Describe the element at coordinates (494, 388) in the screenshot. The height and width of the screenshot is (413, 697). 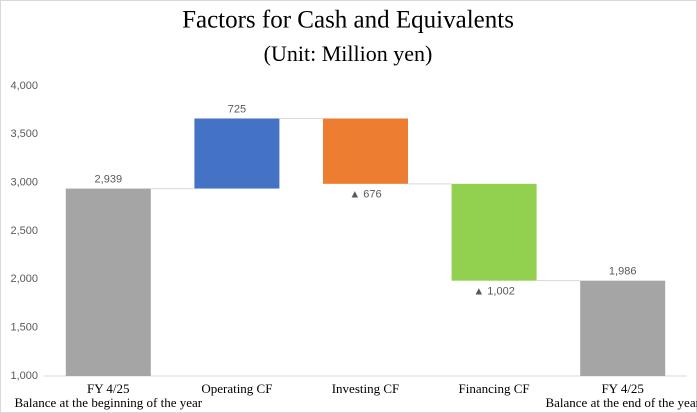
I see `x-tick-label: Financing CF` at that location.